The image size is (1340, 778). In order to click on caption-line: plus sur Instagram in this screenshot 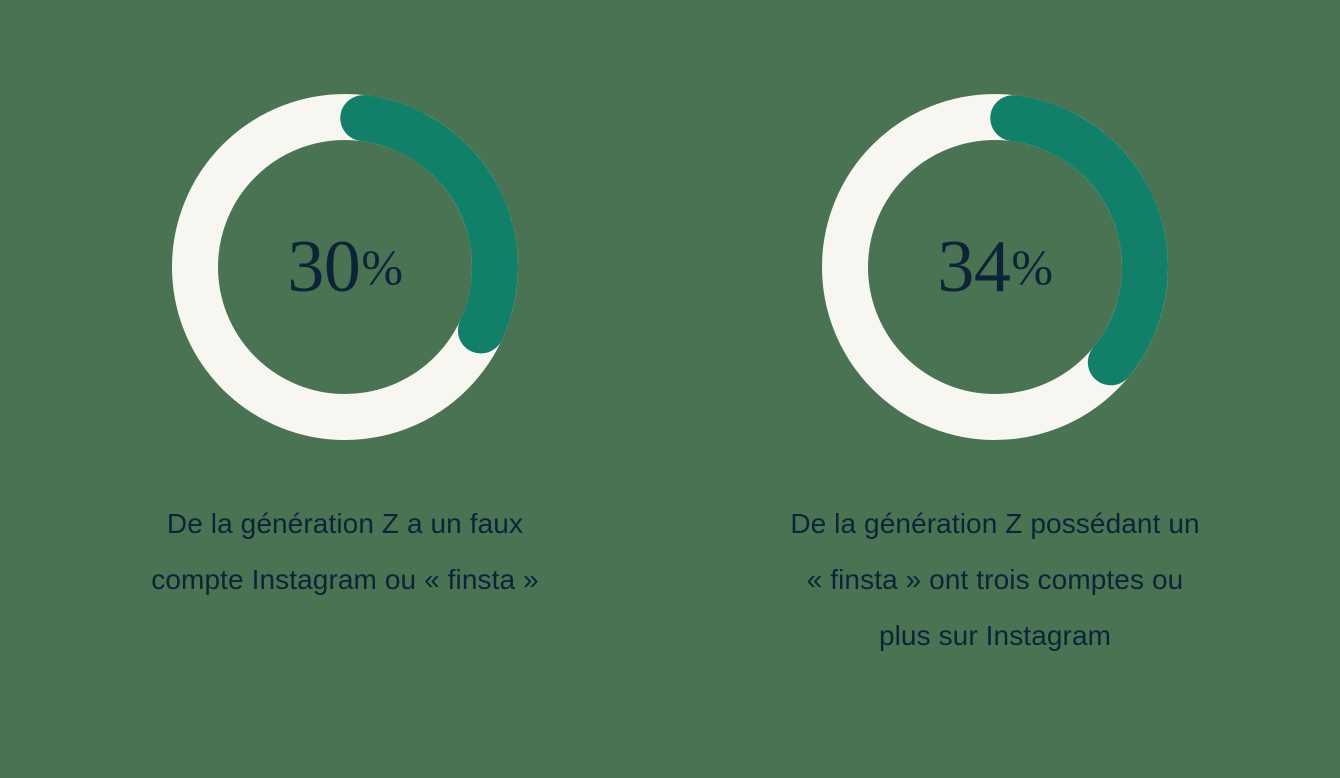, I will do `click(995, 635)`.